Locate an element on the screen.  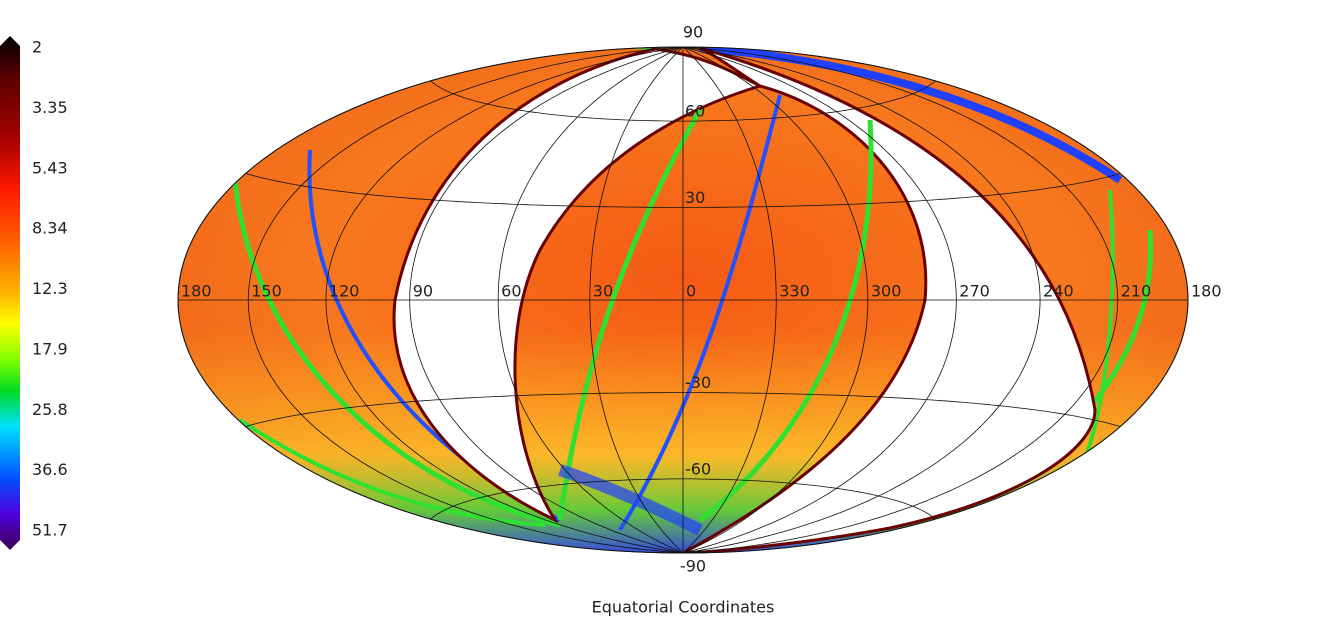
lat-label: 30 is located at coordinates (695, 197).